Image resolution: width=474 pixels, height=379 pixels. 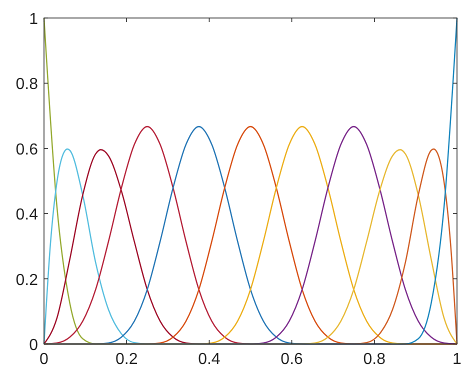 What do you see at coordinates (126, 359) in the screenshot?
I see `x-tick-label: 0.2` at bounding box center [126, 359].